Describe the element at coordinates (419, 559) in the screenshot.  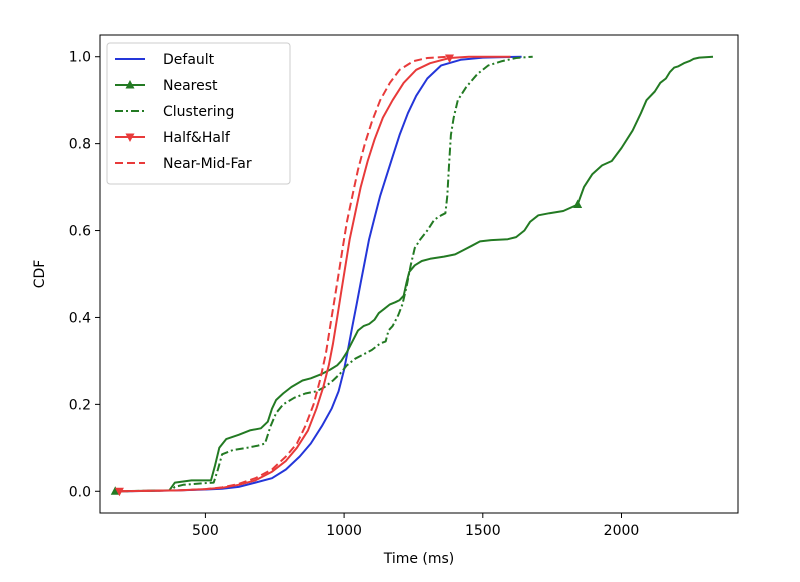
I see `x-axis-label: Time (ms)` at that location.